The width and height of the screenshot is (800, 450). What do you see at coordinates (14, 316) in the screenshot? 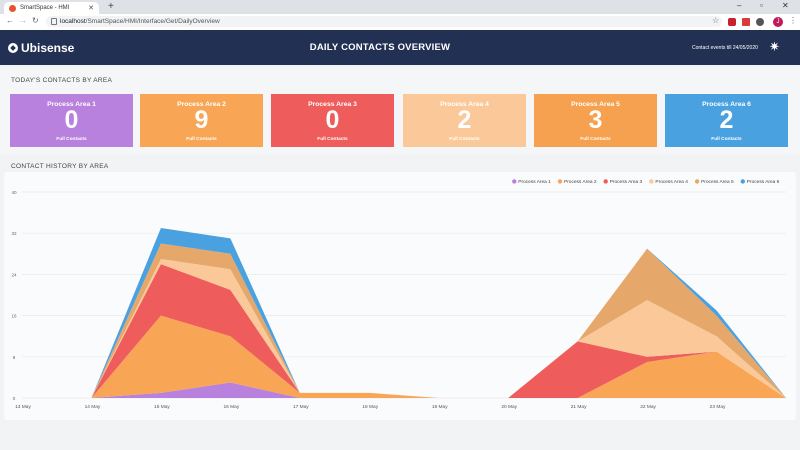
I see `y-tick-label: 16` at bounding box center [14, 316].